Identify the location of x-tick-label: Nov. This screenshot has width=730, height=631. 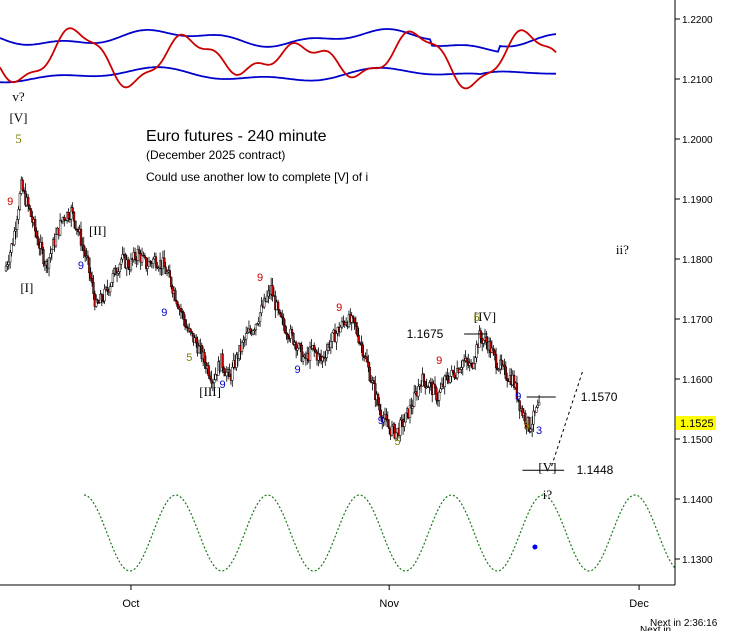
(389, 604).